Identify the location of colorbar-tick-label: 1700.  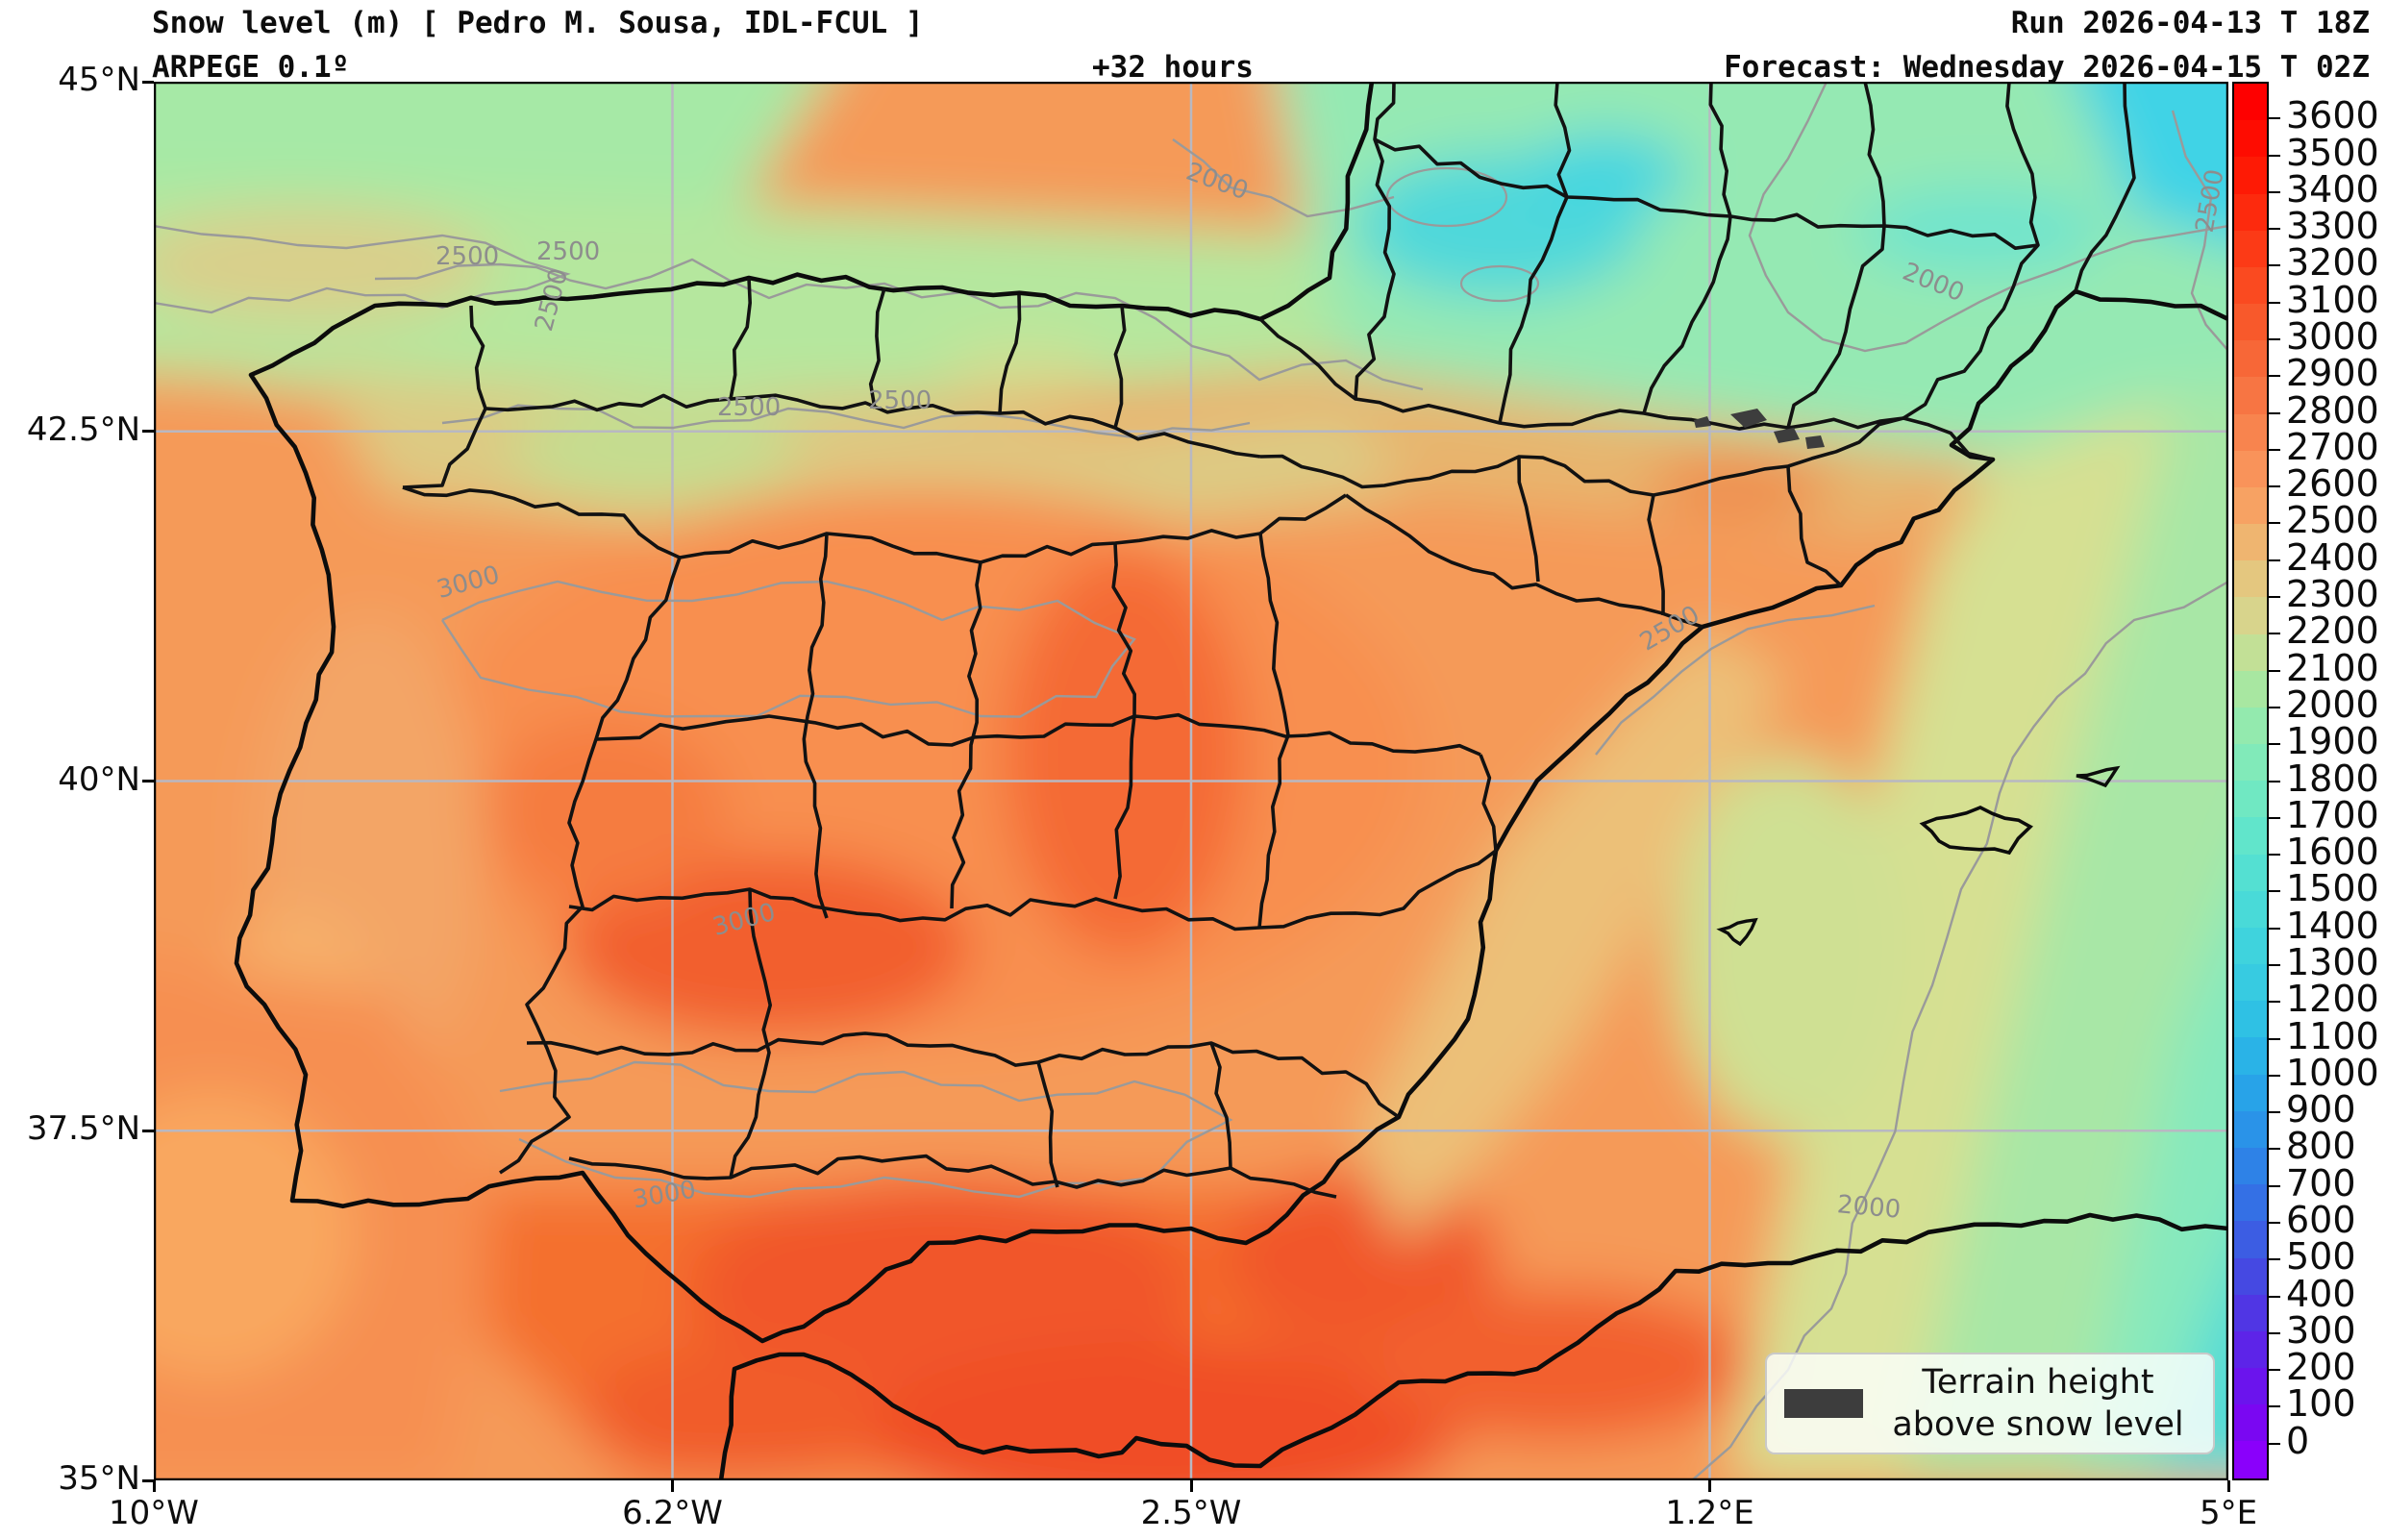
(2332, 814).